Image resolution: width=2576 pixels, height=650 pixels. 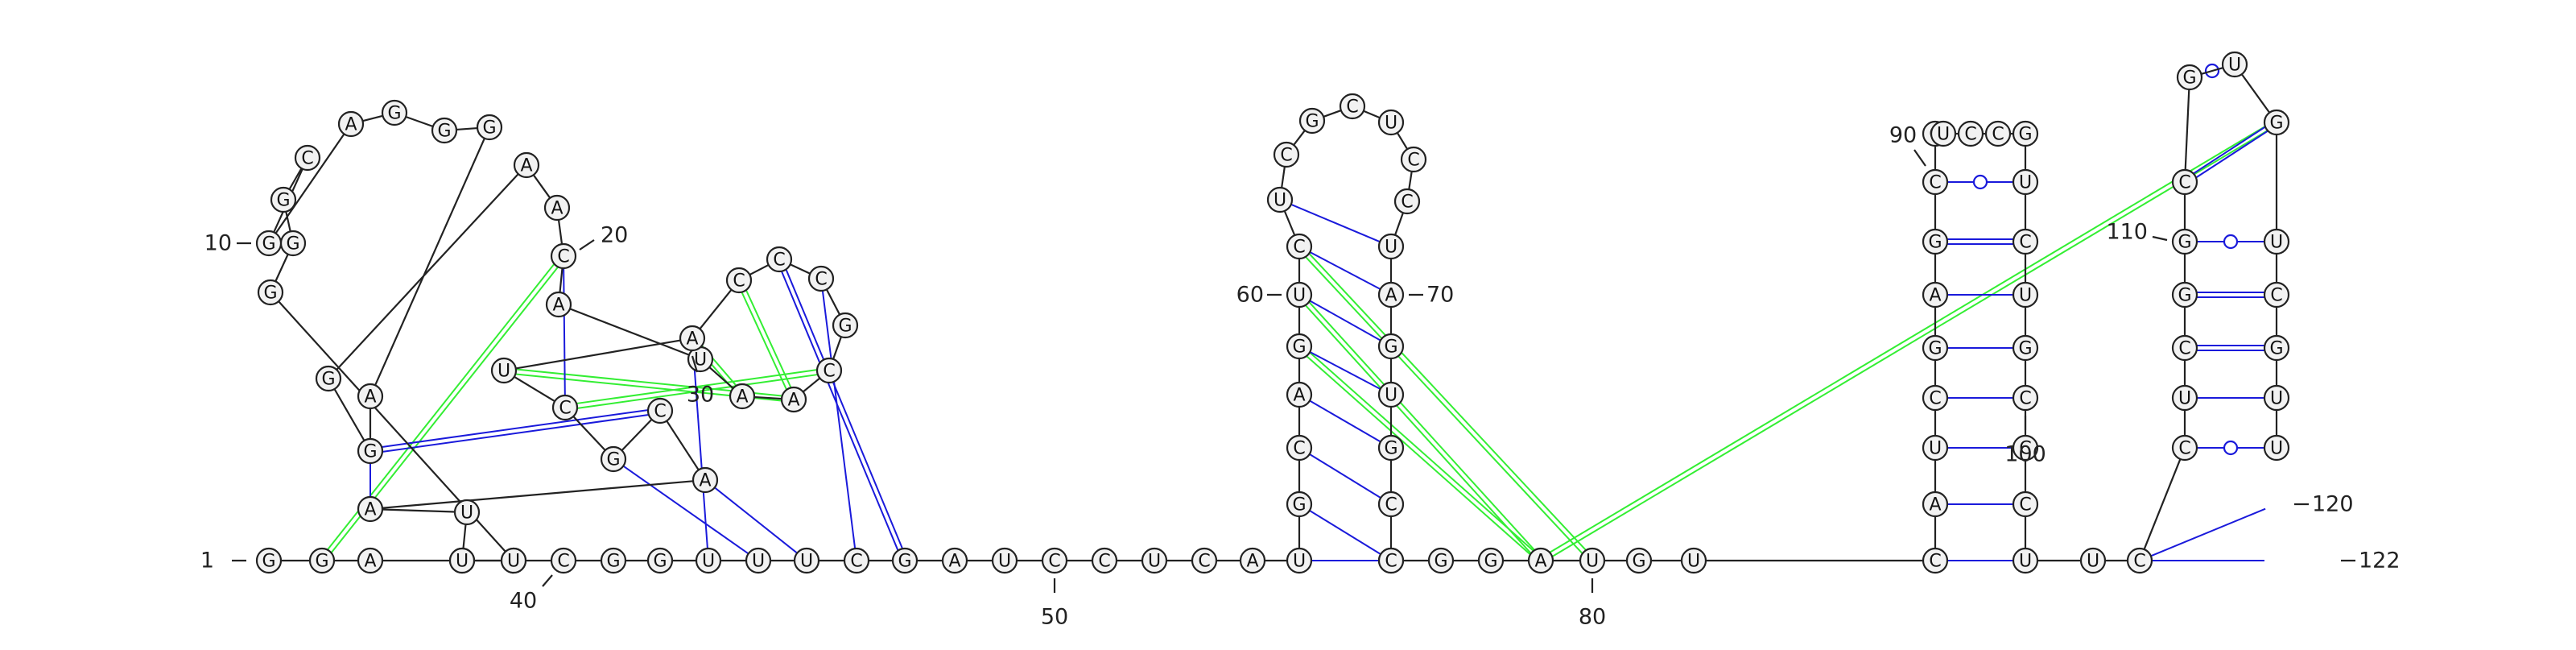 I want to click on nucleotide-73: G, so click(x=1391, y=448).